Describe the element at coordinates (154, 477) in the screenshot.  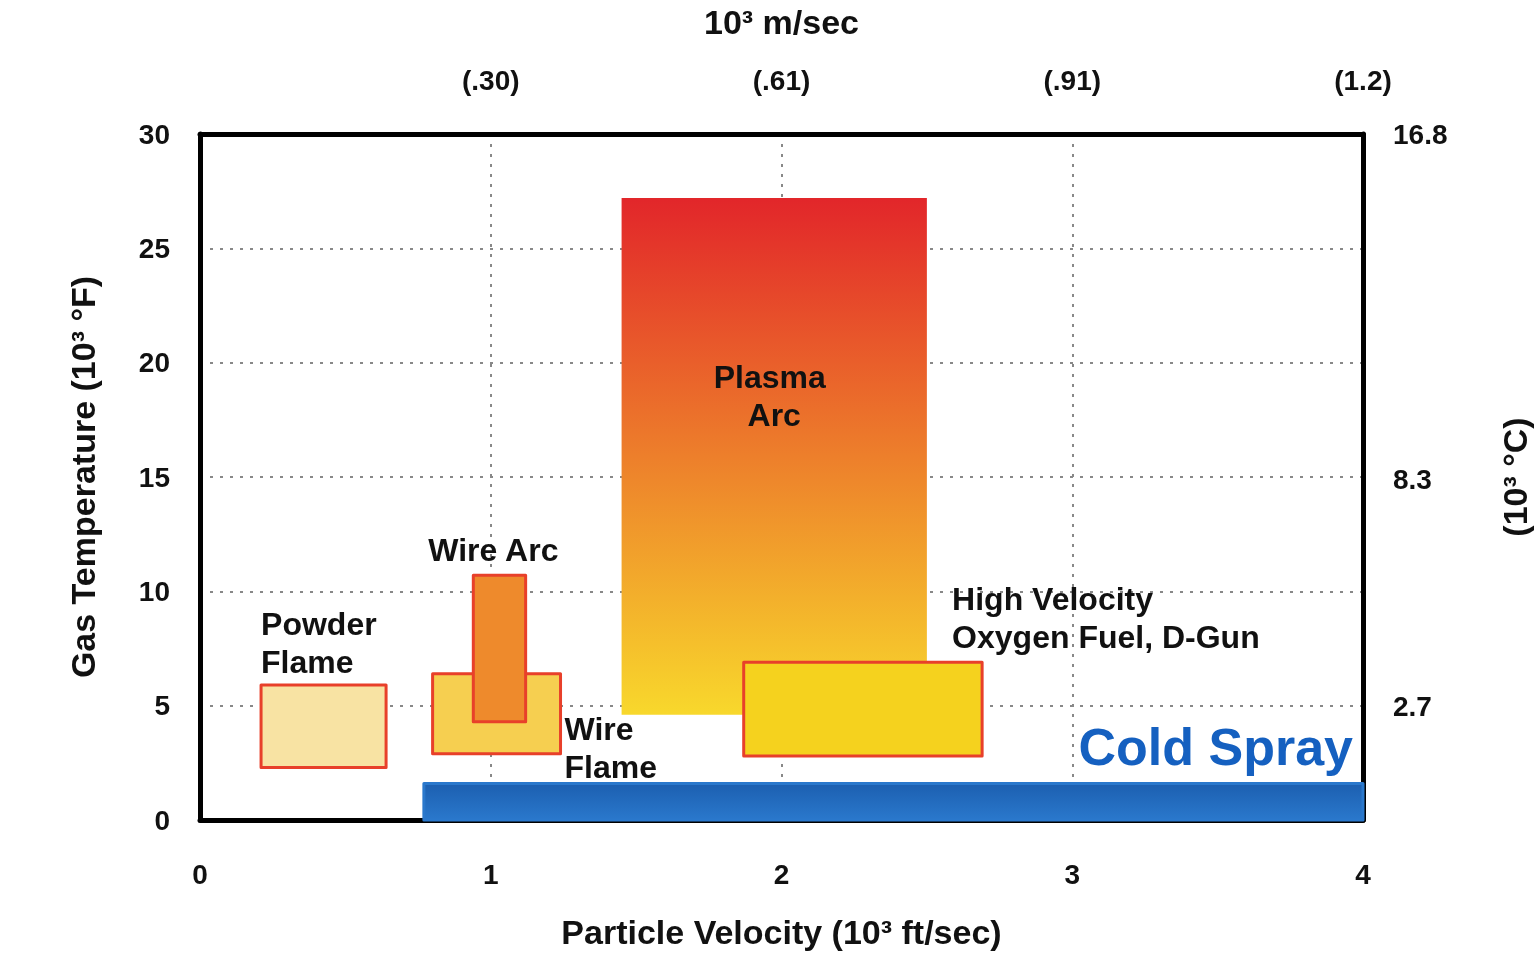
I see `y-tick-label: 15` at that location.